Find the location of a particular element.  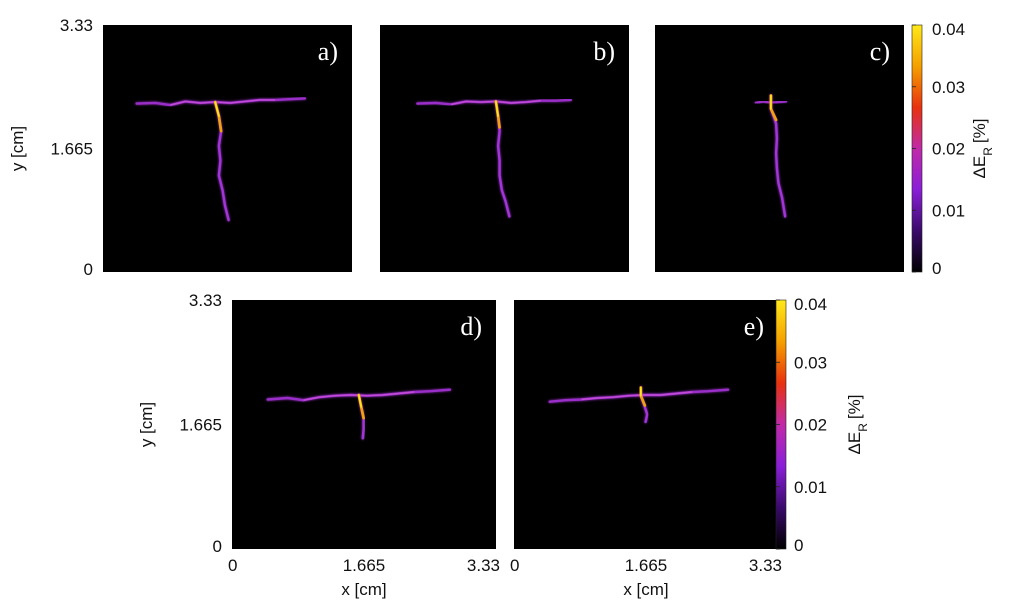

panel-label: c) is located at coordinates (880, 51).